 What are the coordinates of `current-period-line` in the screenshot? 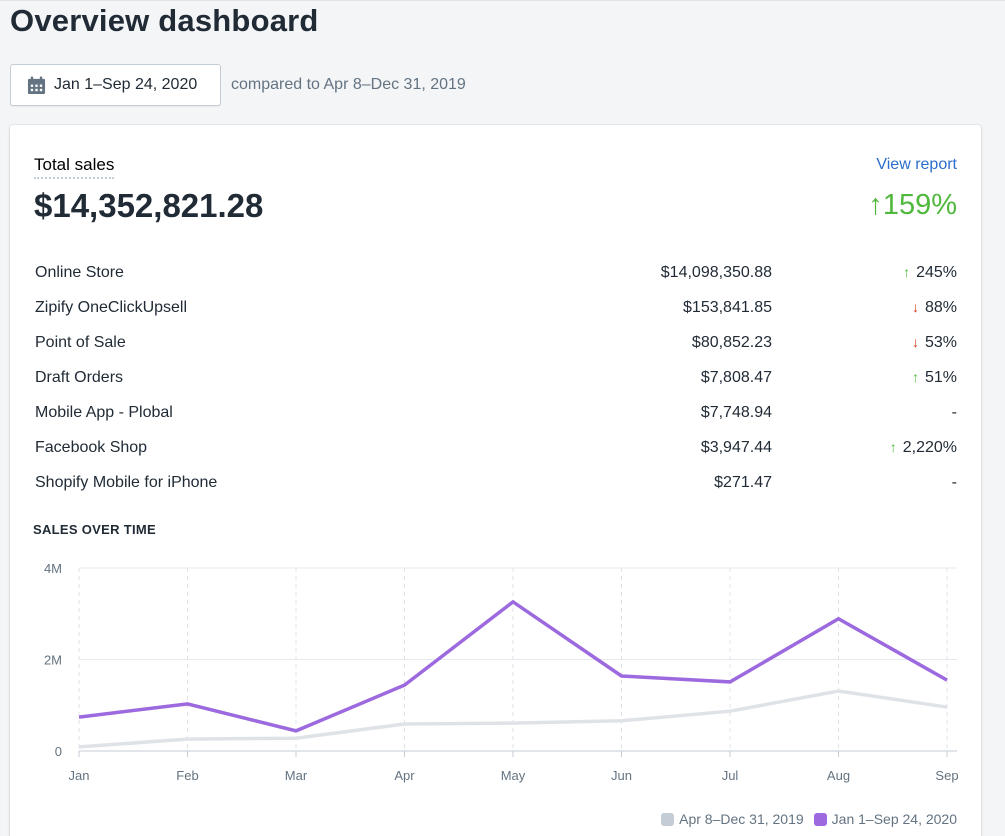 It's located at (513, 666).